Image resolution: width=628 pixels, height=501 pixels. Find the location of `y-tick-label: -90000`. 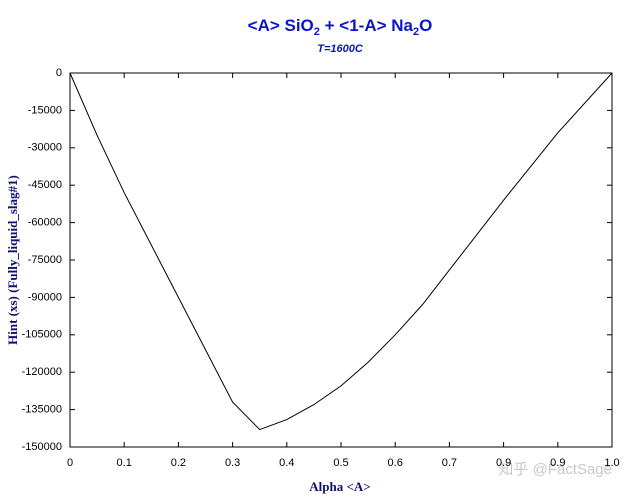

y-tick-label: -90000 is located at coordinates (45, 297).